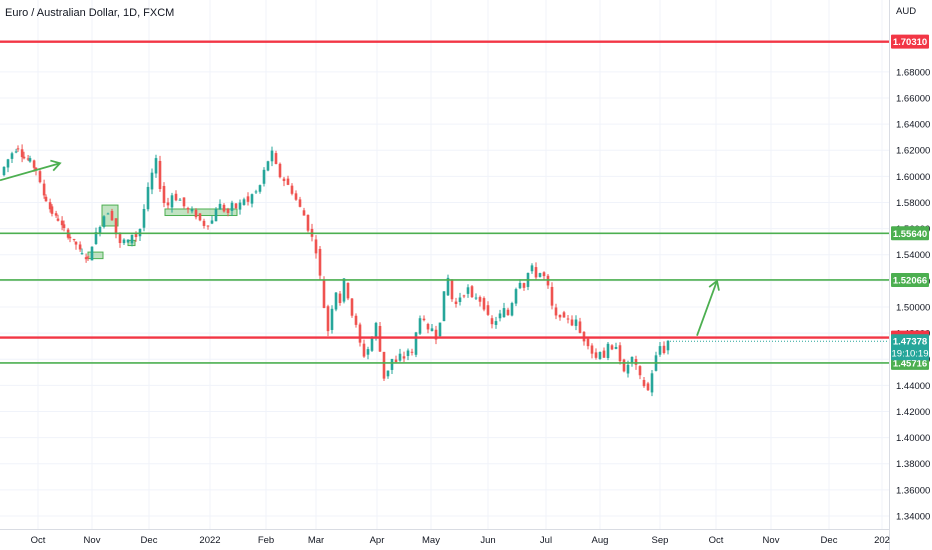 The height and width of the screenshot is (550, 932). What do you see at coordinates (487, 540) in the screenshot?
I see `x-tick-label: Jun` at bounding box center [487, 540].